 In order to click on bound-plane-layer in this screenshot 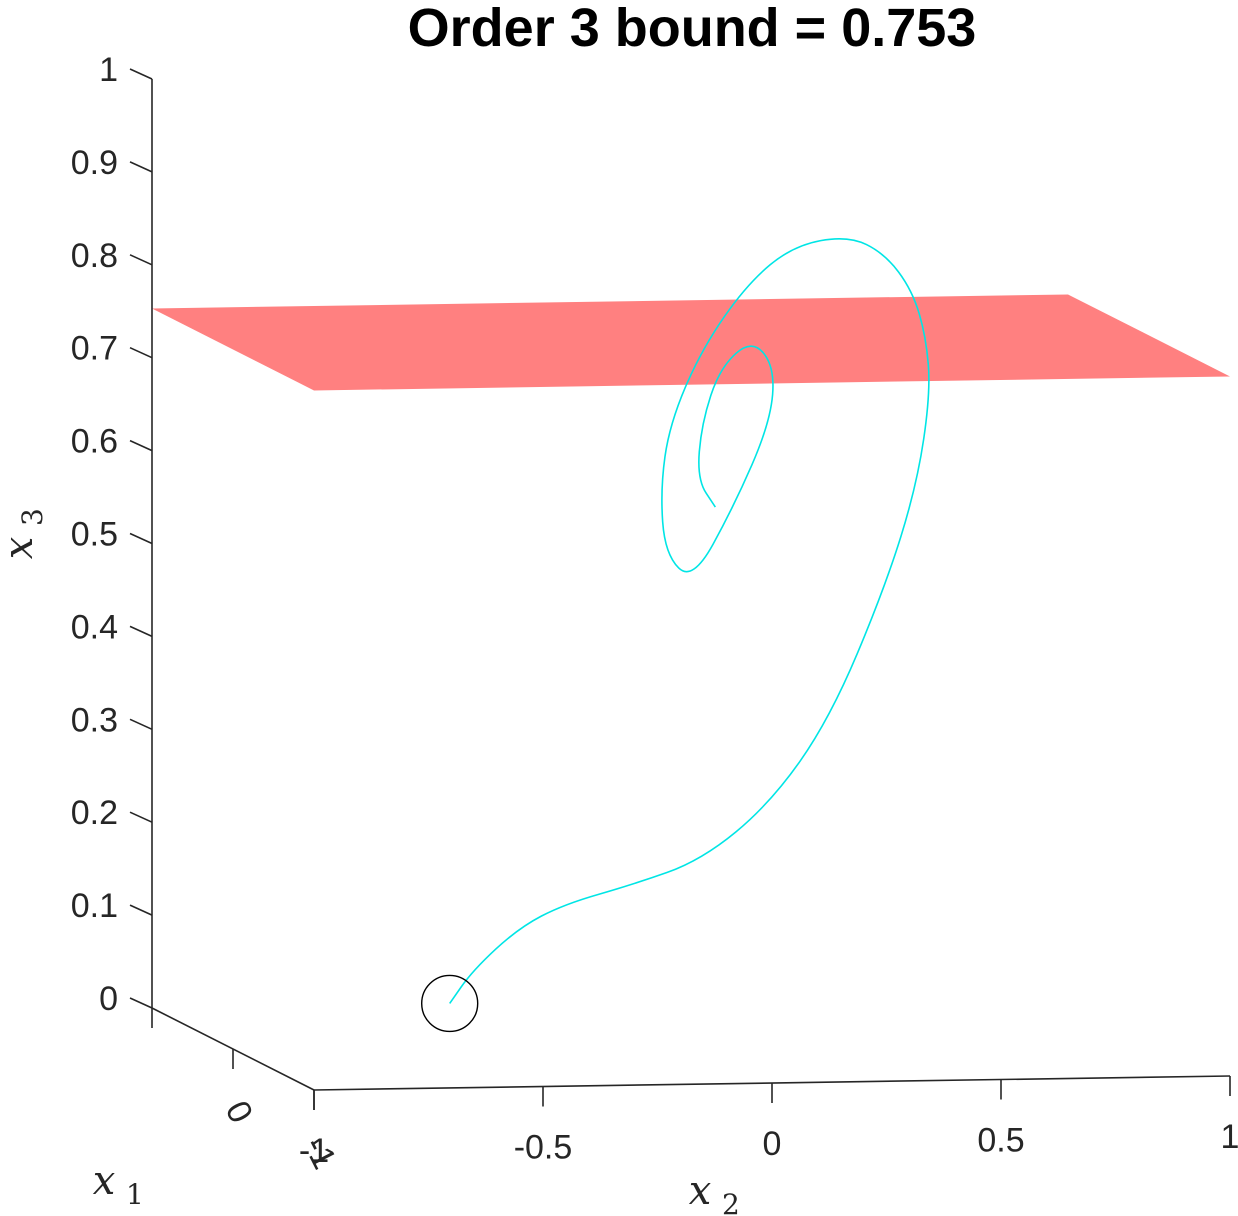, I will do `click(691, 342)`.